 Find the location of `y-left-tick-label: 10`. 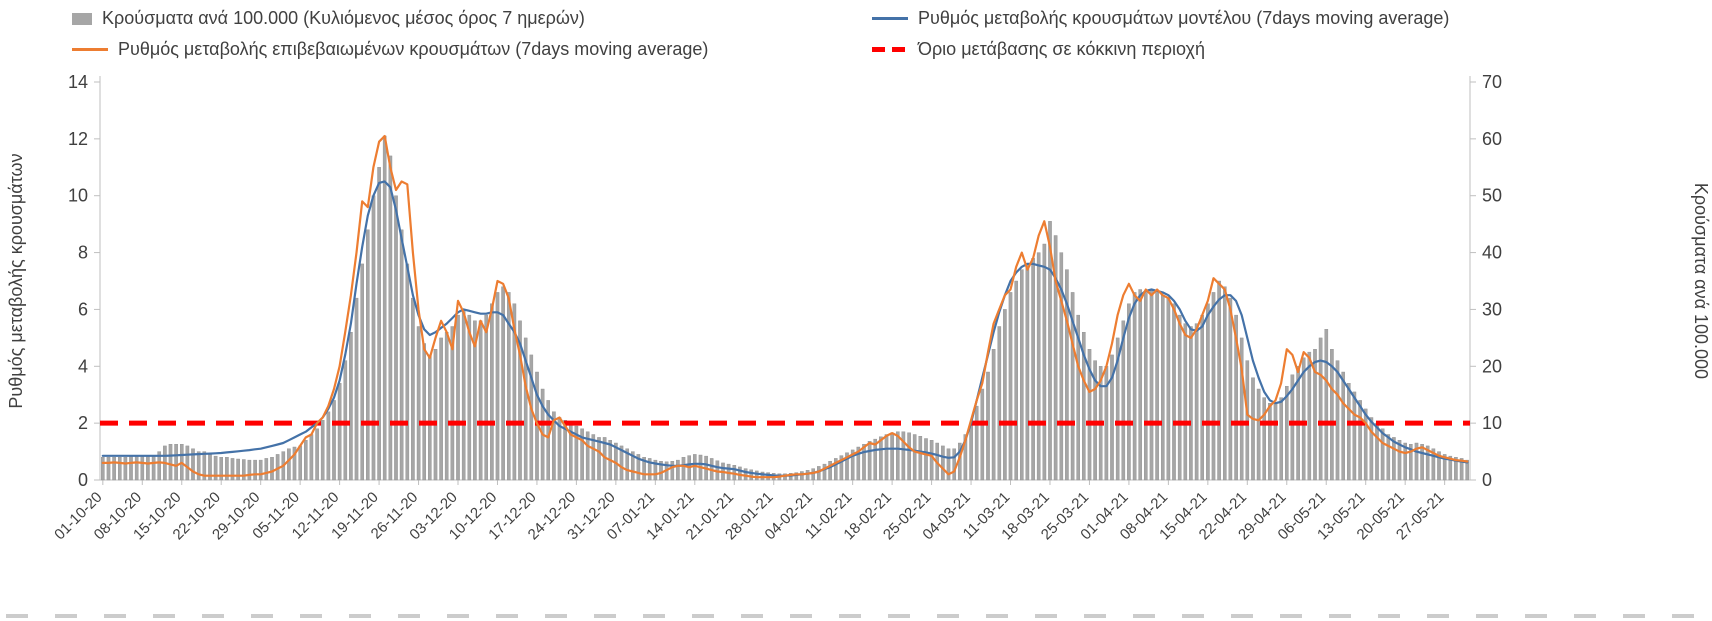

y-left-tick-label: 10 is located at coordinates (78, 196).